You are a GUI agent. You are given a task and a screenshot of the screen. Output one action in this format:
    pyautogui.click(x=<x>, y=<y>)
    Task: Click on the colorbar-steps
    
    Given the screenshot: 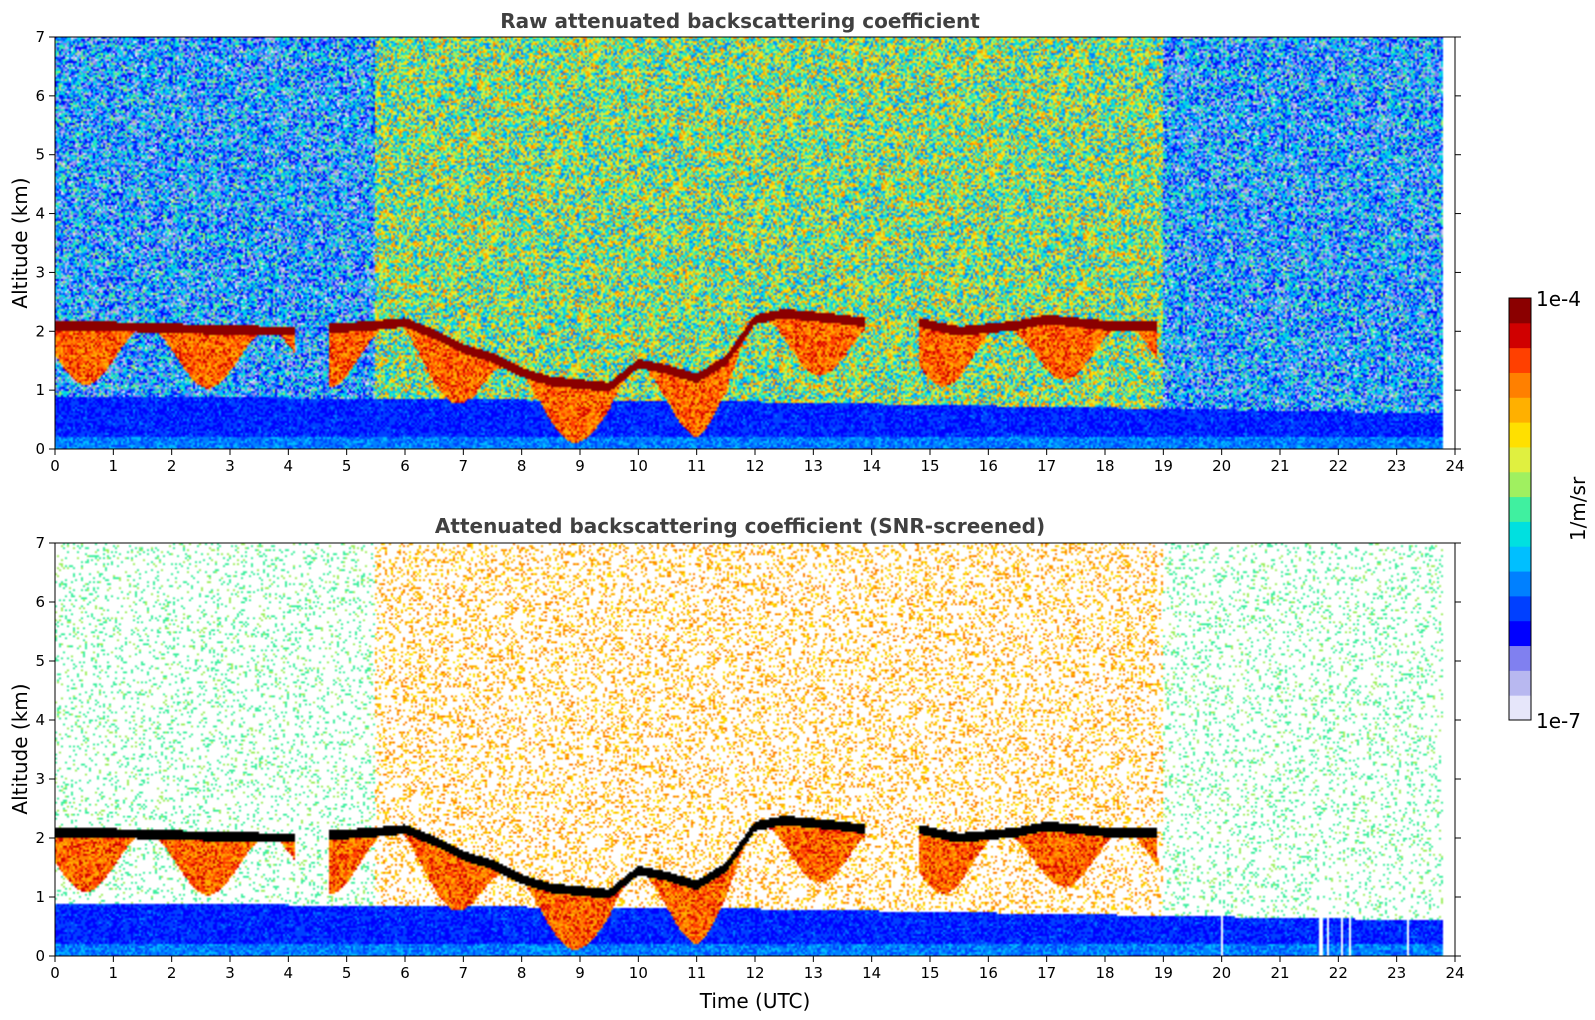 What is the action you would take?
    pyautogui.click(x=1520, y=509)
    